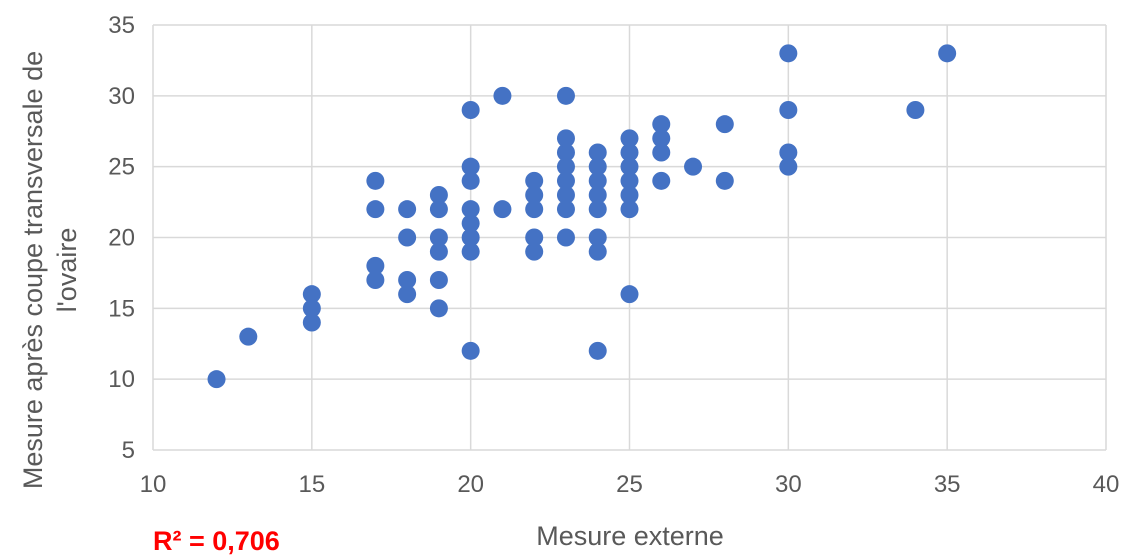 The height and width of the screenshot is (557, 1130). Describe the element at coordinates (216, 541) in the screenshot. I see `r-squared-annotation: R² = 0,706` at that location.